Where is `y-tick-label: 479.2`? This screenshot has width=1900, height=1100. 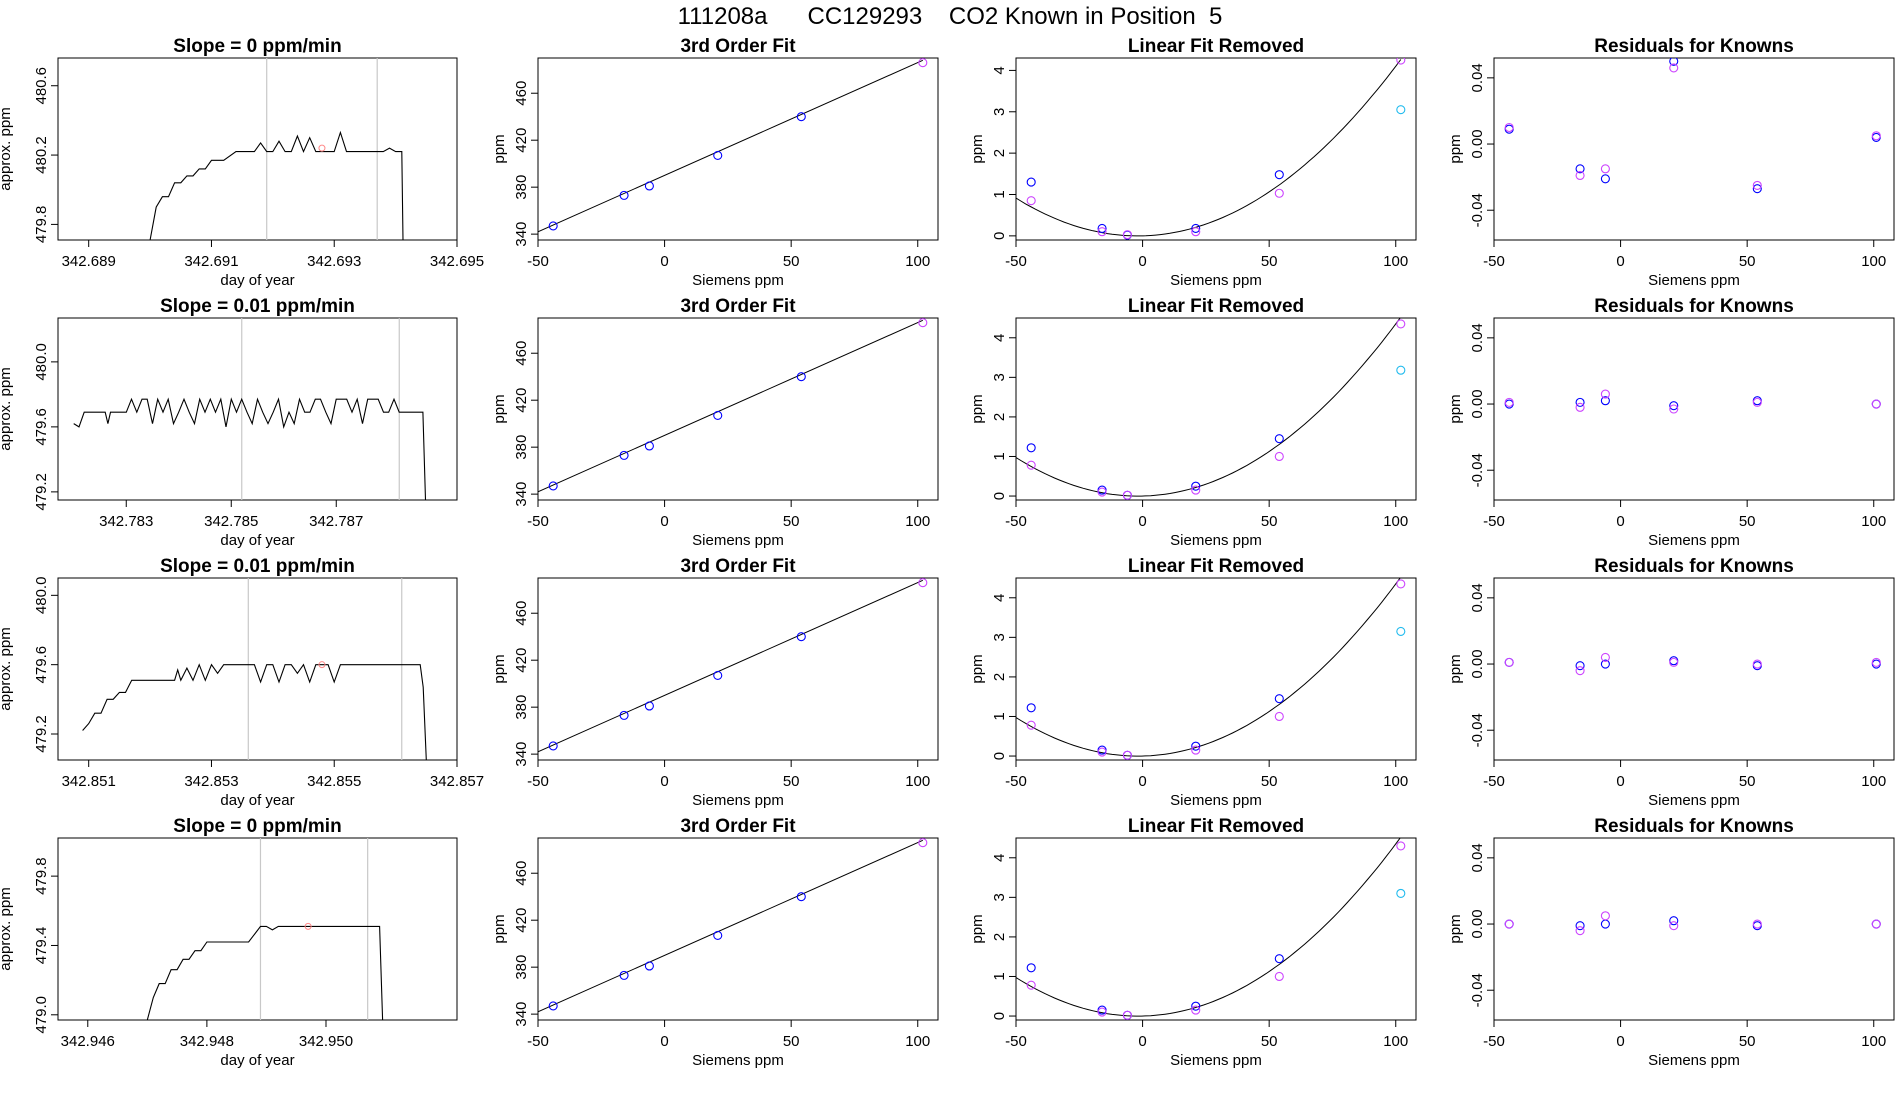 y-tick-label: 479.2 is located at coordinates (41, 492).